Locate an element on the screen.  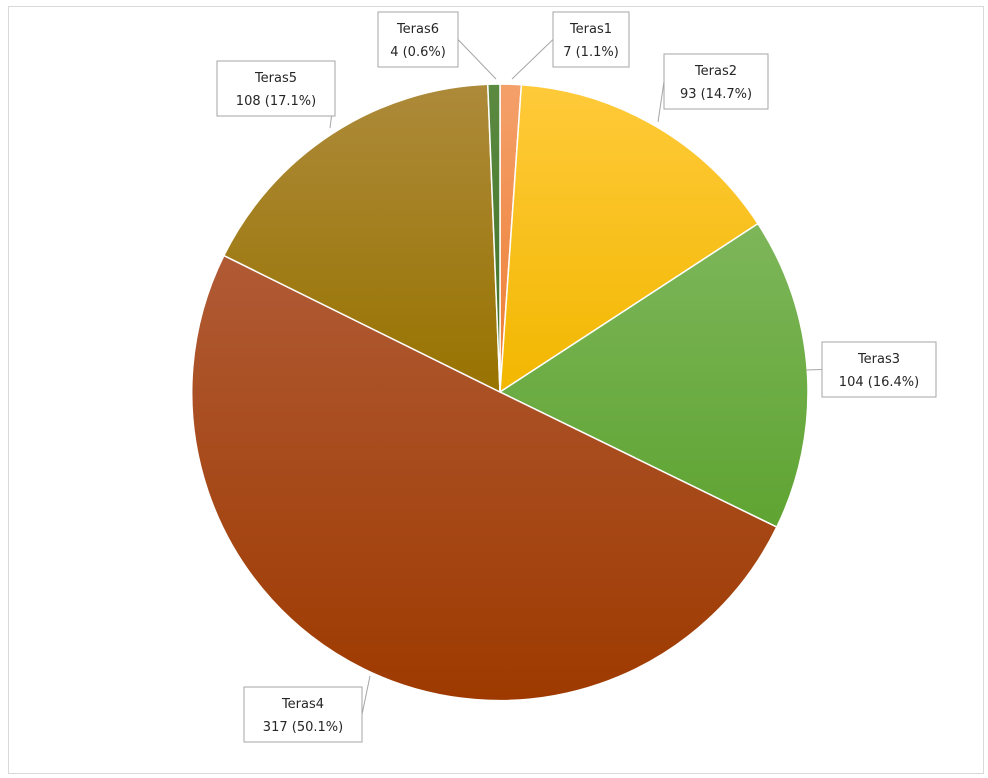
data-label-teras1: Teras1 7 (1.1%) is located at coordinates (591, 39).